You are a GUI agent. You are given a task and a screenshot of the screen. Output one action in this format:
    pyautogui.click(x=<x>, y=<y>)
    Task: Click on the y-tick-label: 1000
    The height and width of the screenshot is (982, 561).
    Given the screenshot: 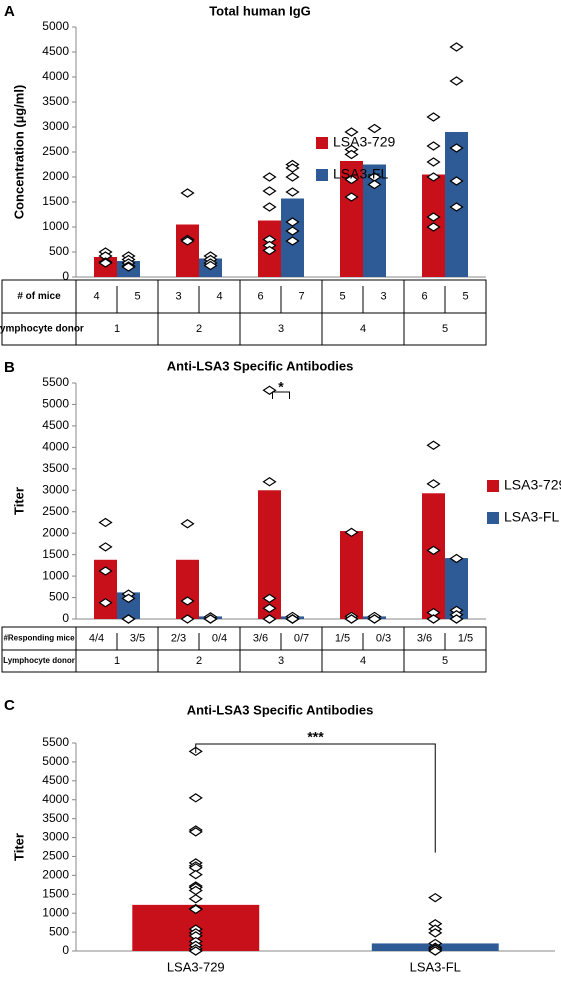 What is the action you would take?
    pyautogui.click(x=55, y=912)
    